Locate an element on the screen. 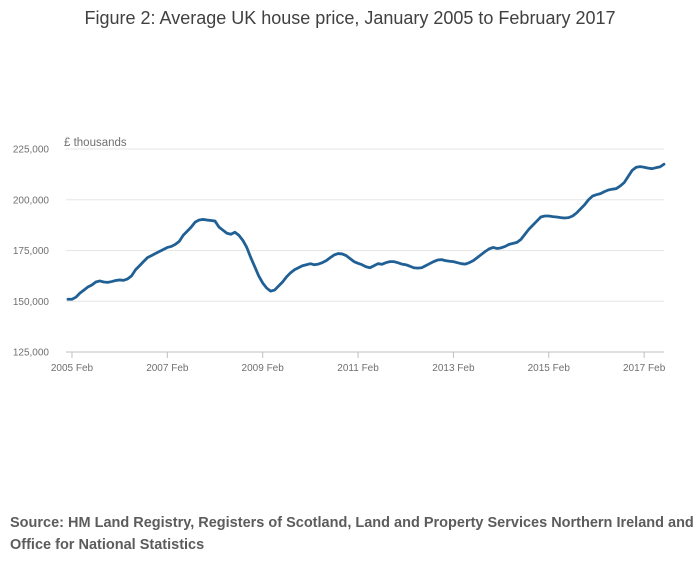 The height and width of the screenshot is (574, 700). y-tick-label: 150,000 is located at coordinates (31, 302).